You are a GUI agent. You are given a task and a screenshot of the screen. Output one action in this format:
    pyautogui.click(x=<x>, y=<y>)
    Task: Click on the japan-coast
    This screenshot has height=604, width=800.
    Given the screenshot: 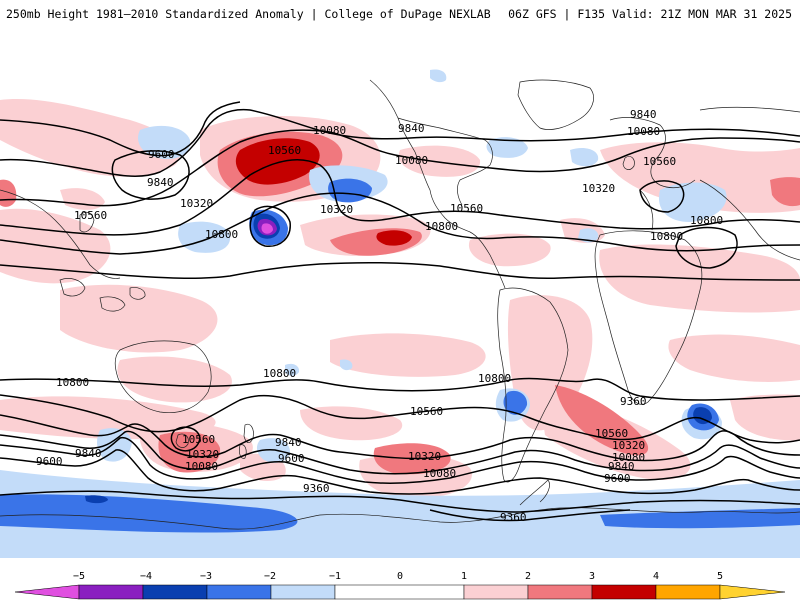 What is the action you would take?
    pyautogui.click(x=87, y=222)
    